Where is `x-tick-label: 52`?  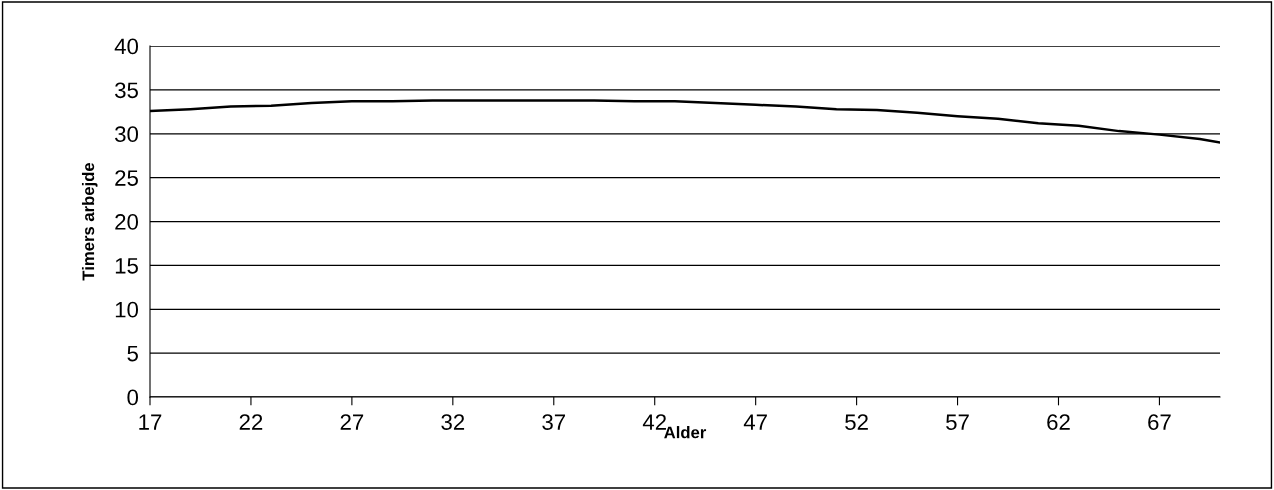 x-tick-label: 52 is located at coordinates (856, 422).